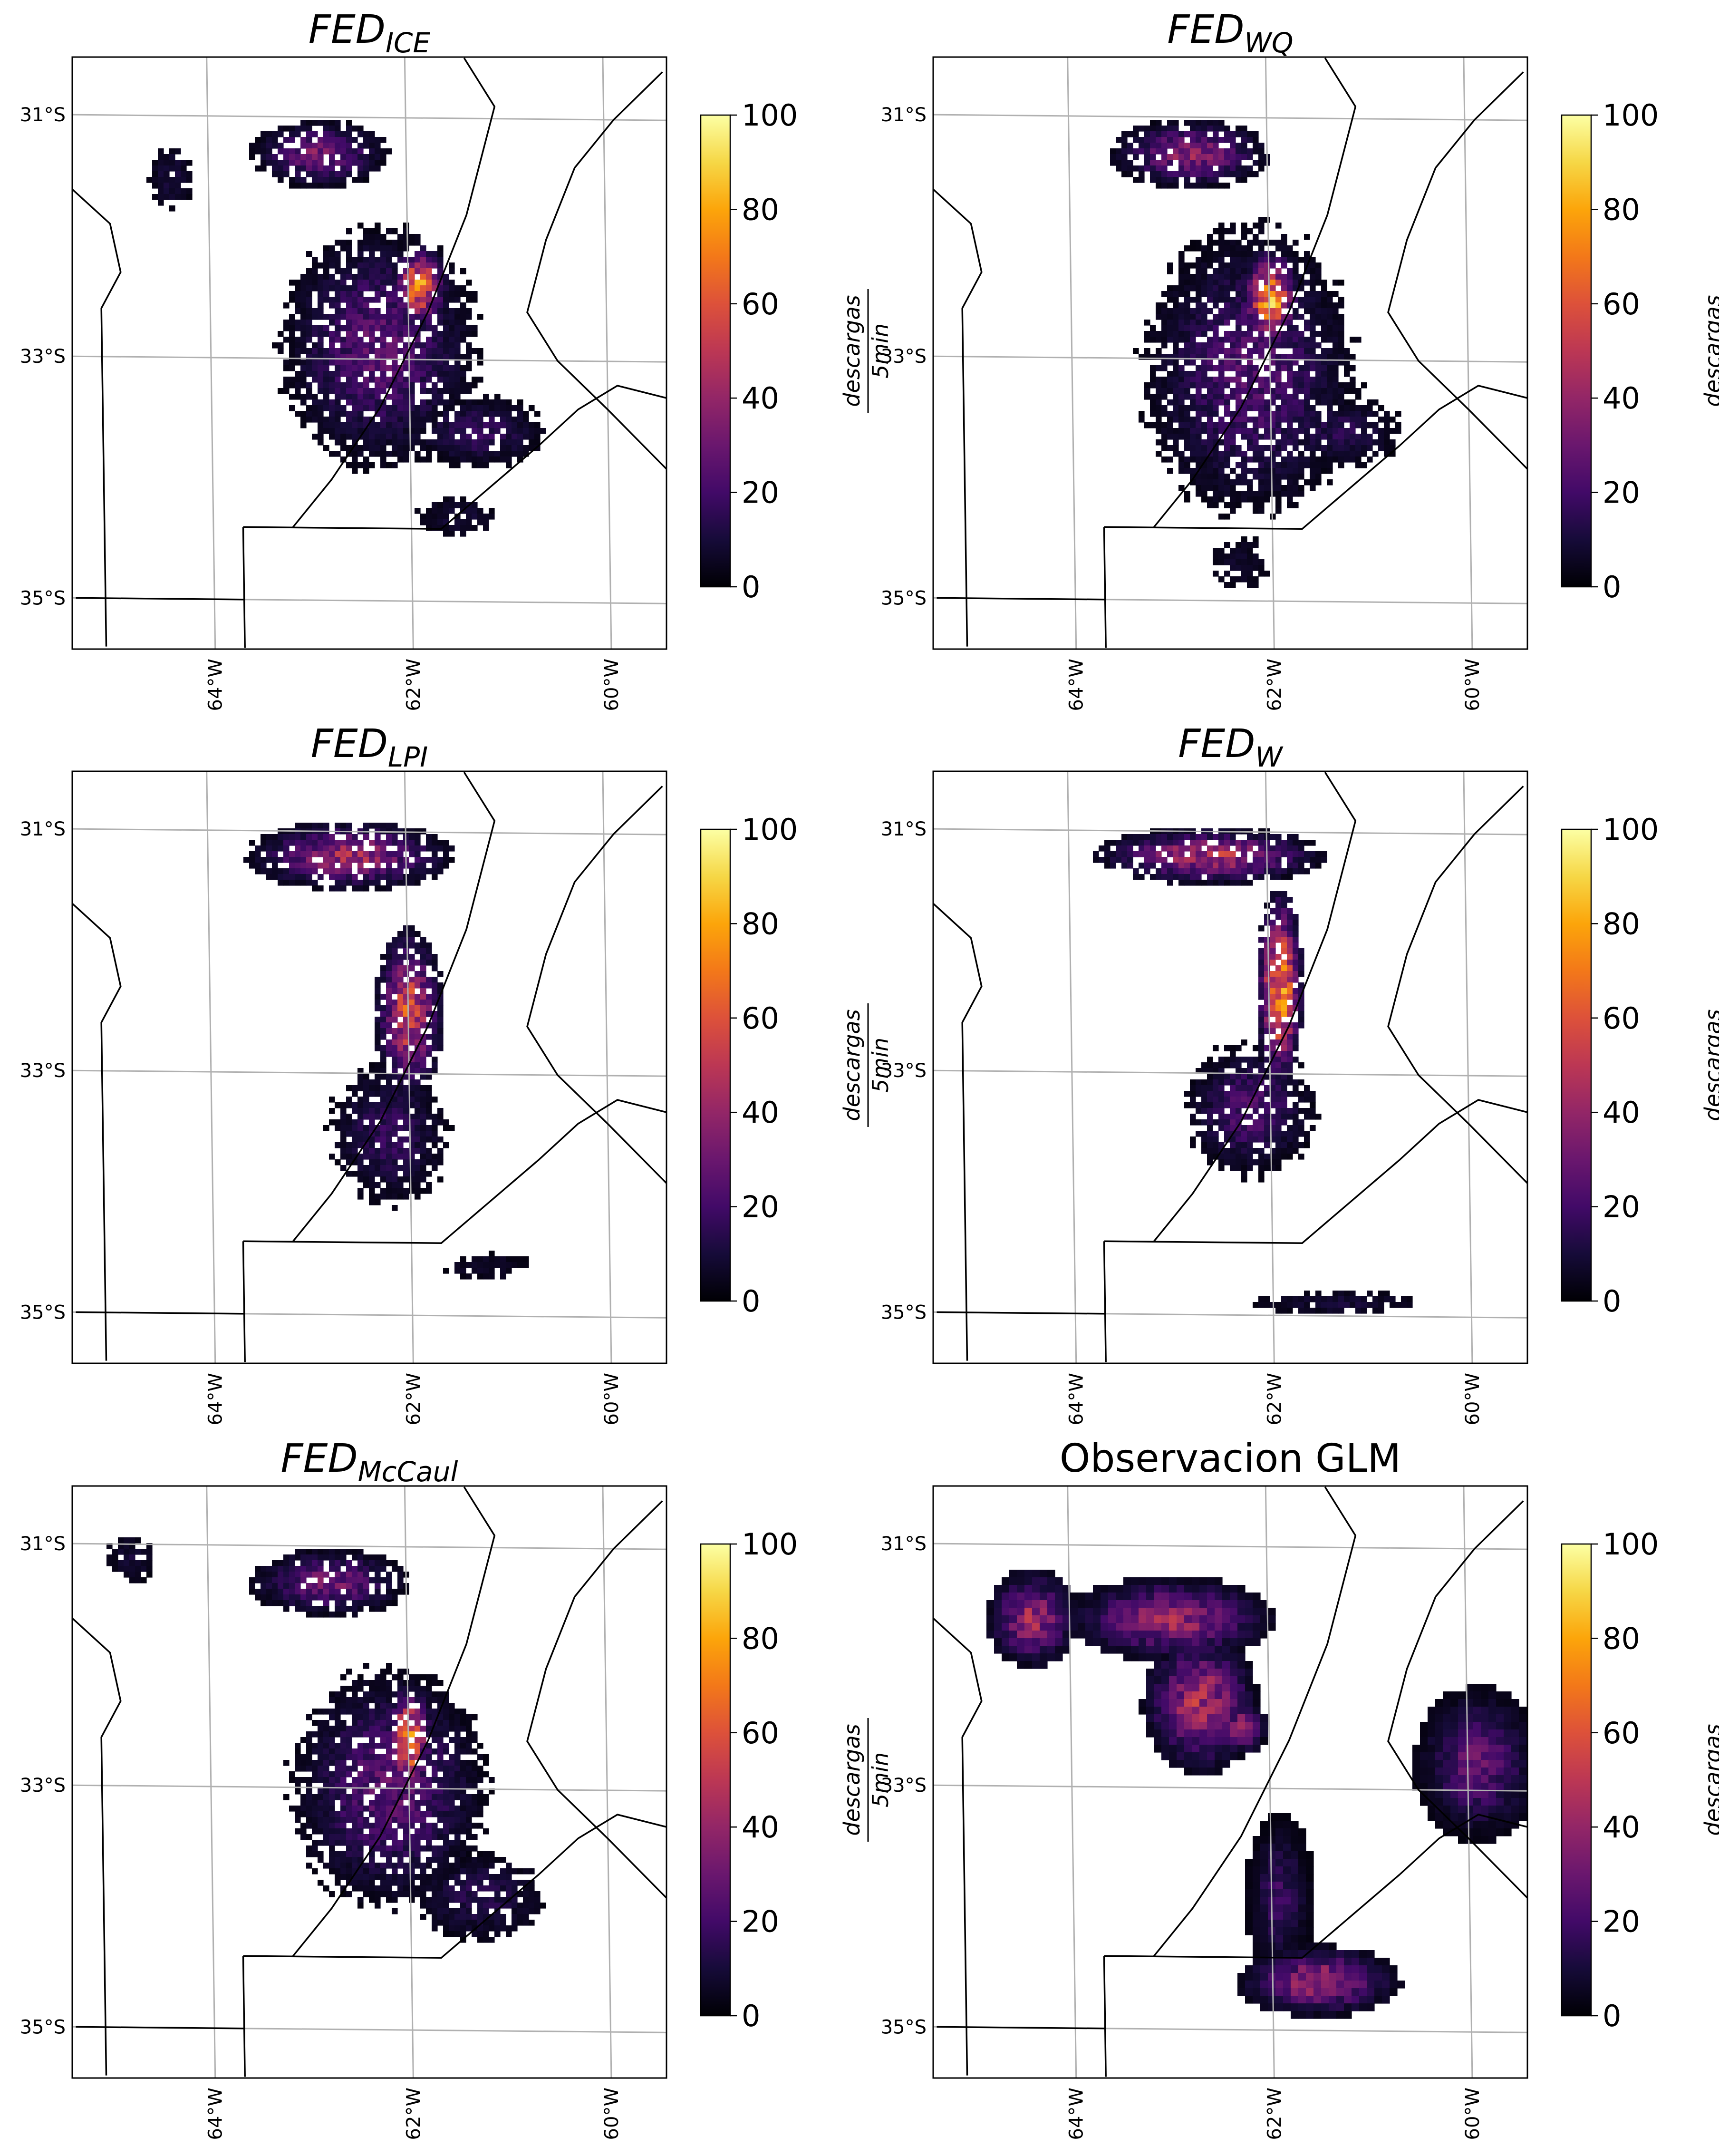 This screenshot has height=2156, width=1719. What do you see at coordinates (1230, 1458) in the screenshot?
I see `panel-title: Observacion GLM` at bounding box center [1230, 1458].